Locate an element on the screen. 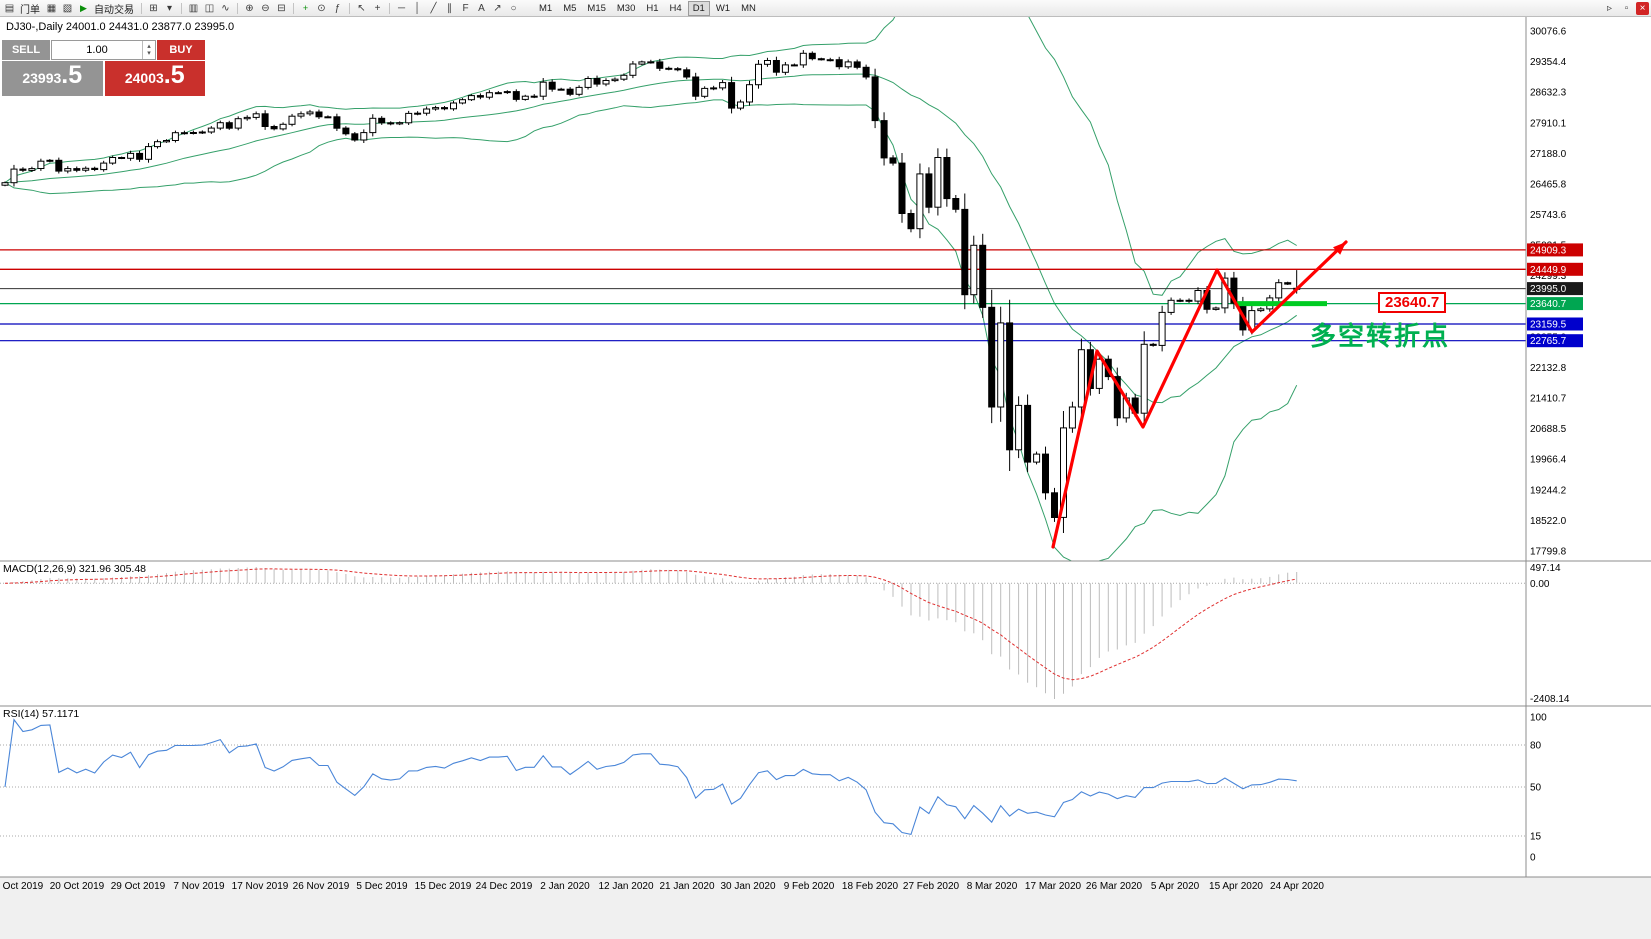  tile-windows-icon: ⊟ is located at coordinates (281, 8).